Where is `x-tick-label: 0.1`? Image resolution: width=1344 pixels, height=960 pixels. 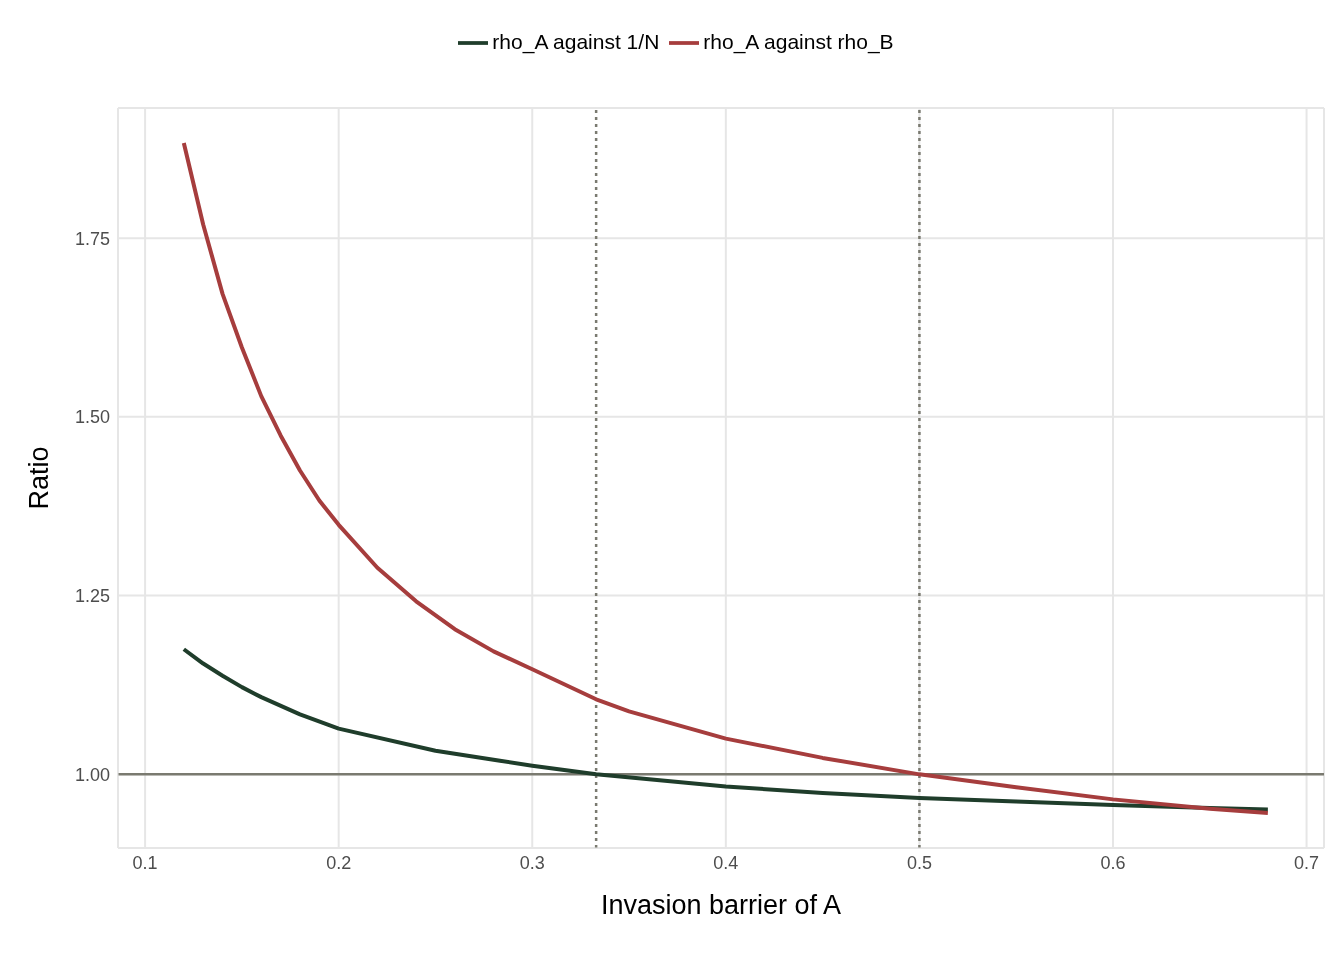 x-tick-label: 0.1 is located at coordinates (145, 862).